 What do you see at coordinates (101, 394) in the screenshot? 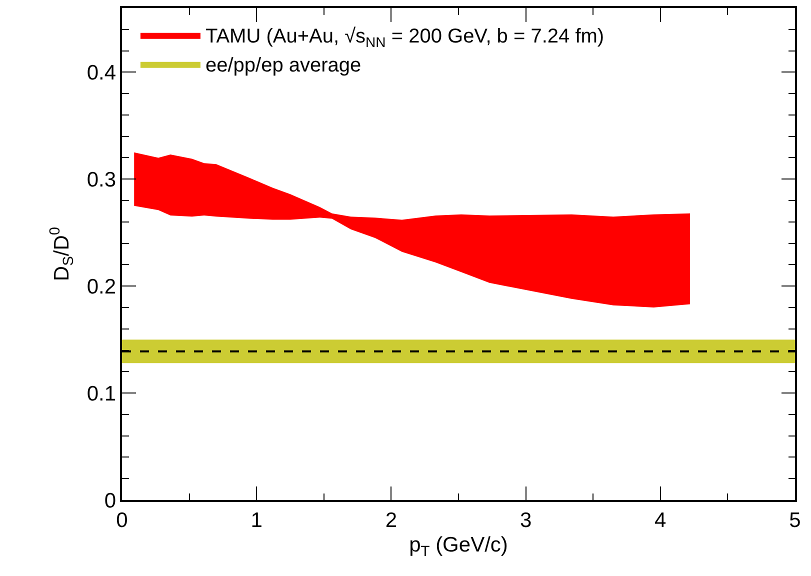
I see `y-tick-label: 0.1` at bounding box center [101, 394].